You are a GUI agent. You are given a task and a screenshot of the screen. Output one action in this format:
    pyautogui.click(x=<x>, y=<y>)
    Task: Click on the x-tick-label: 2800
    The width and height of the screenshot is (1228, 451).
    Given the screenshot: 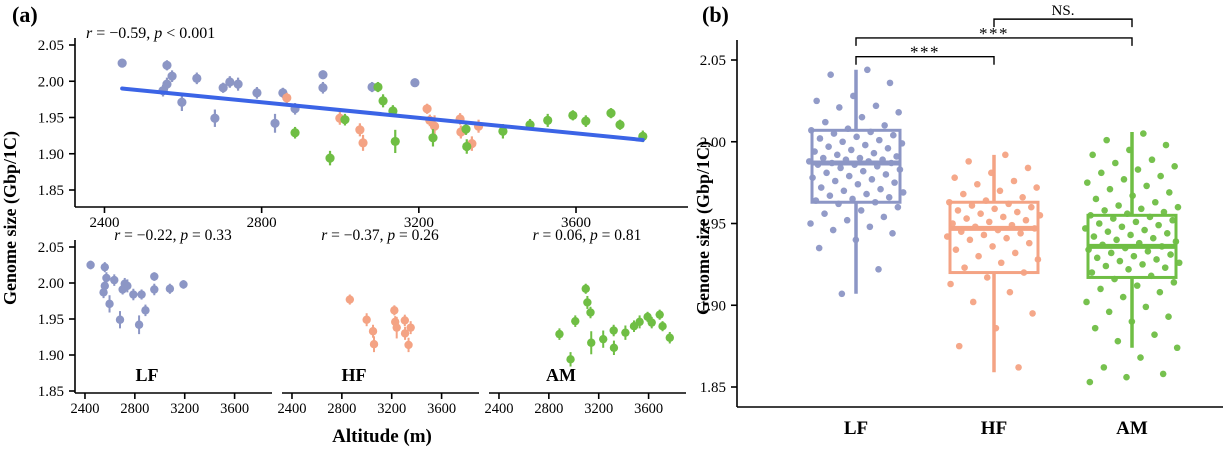 What is the action you would take?
    pyautogui.click(x=262, y=223)
    